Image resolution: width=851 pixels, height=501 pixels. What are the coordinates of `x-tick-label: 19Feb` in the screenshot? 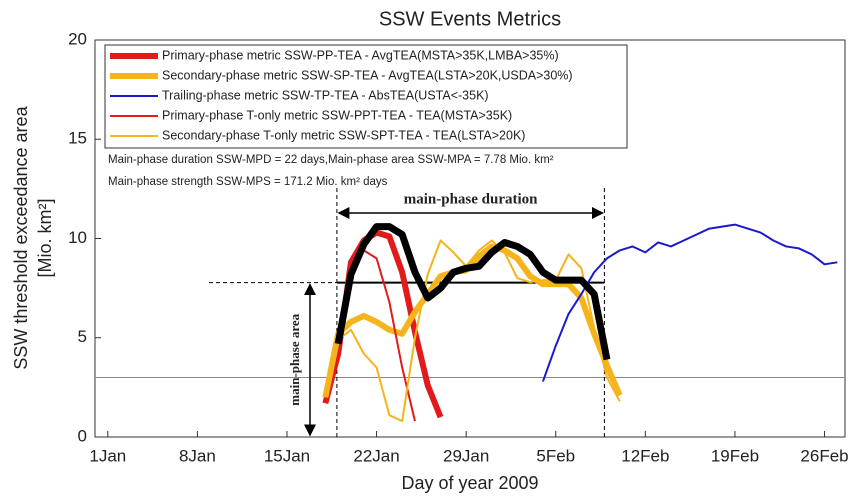 It's located at (735, 455).